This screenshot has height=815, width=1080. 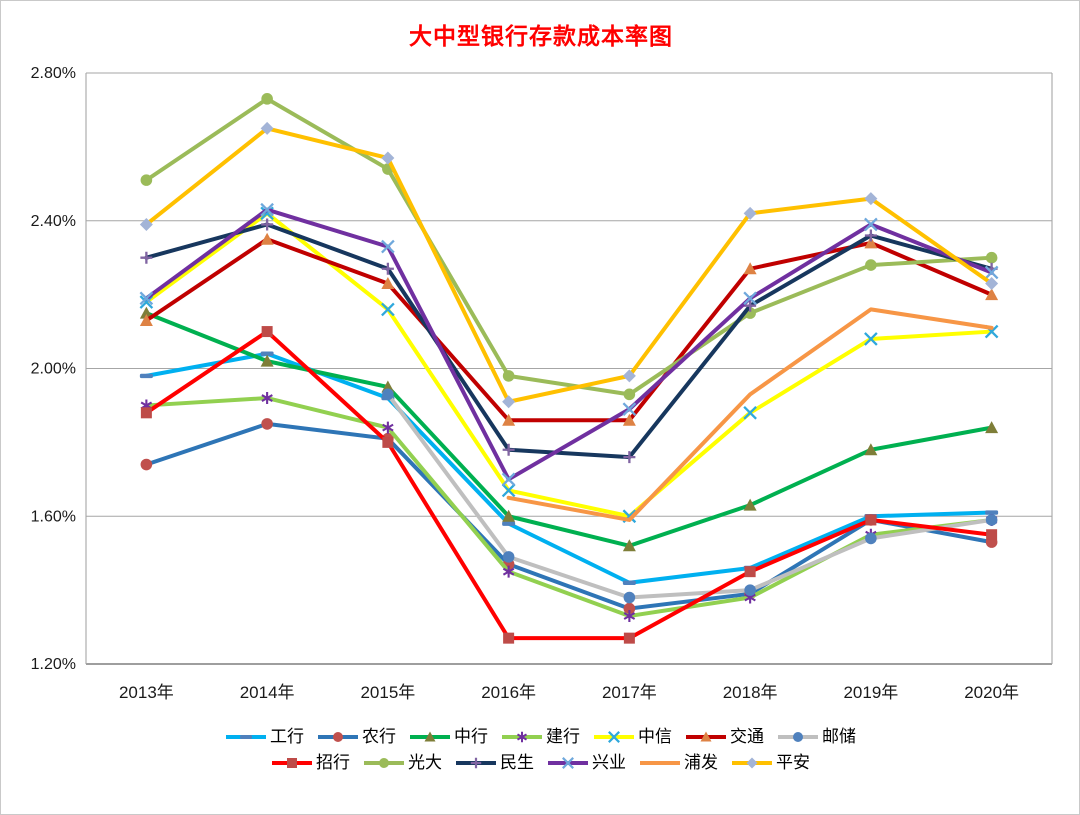 I want to click on chart-title: 大中型银行存款成本率图, so click(x=541, y=36).